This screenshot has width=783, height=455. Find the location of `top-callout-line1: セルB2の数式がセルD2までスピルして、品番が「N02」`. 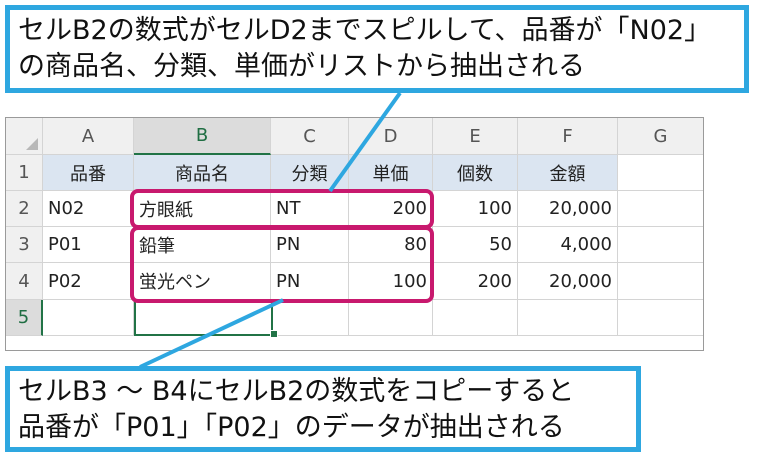

top-callout-line1: セルB2の数式がセルD2までスピルして、品番が「N02」 is located at coordinates (365, 30).